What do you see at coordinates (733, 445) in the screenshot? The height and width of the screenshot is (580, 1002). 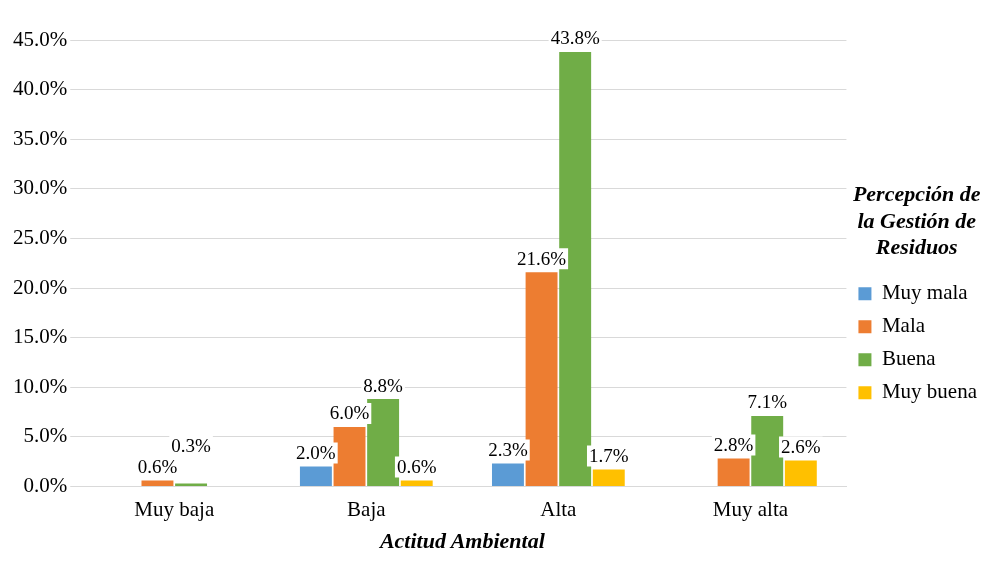 I see `data-label: 2.8%` at bounding box center [733, 445].